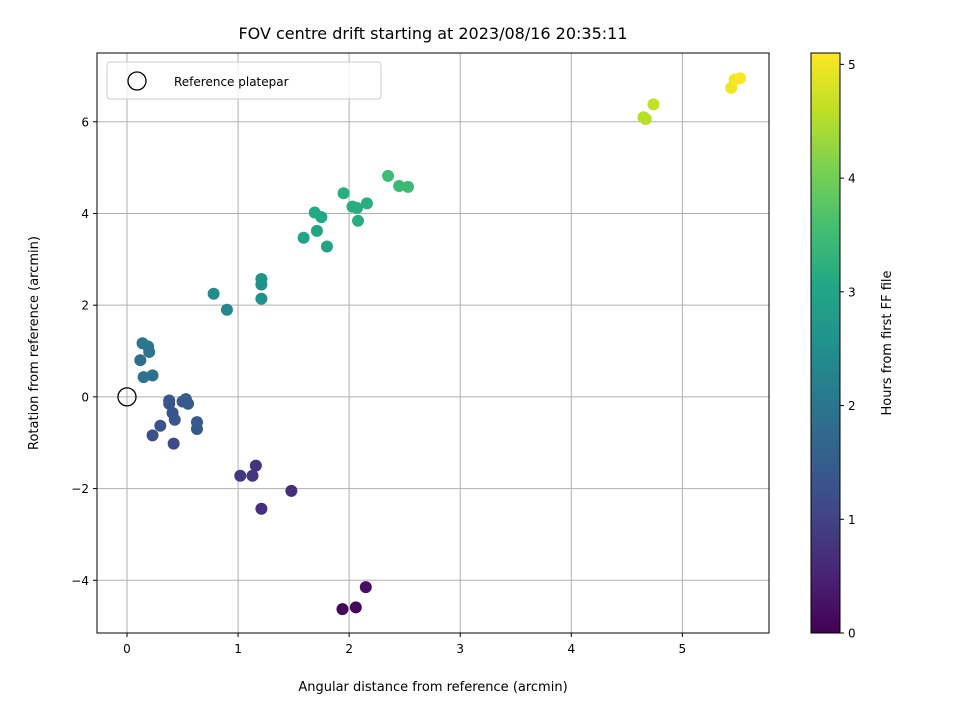 This screenshot has height=720, width=960. What do you see at coordinates (137, 81) in the screenshot?
I see `legend-marker` at bounding box center [137, 81].